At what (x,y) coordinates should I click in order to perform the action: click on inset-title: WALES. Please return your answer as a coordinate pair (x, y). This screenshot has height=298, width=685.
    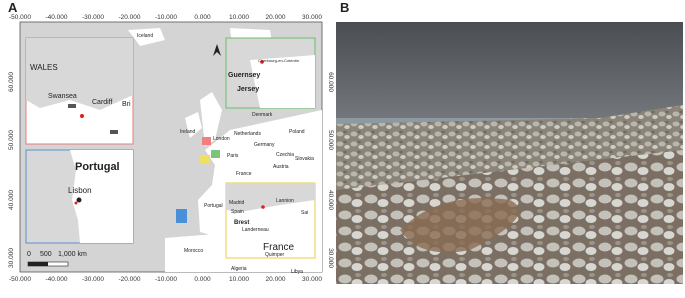
    Looking at the image, I should click on (44, 67).